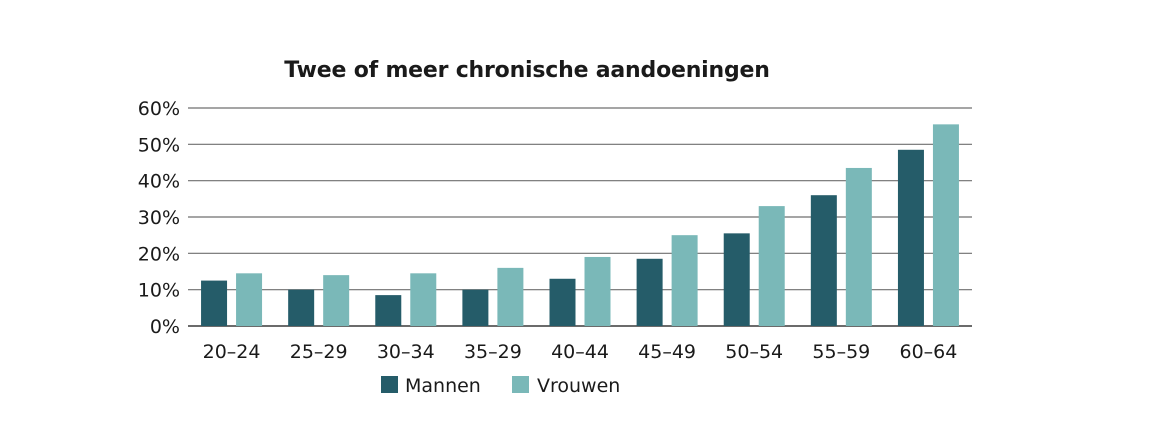 The image size is (1158, 446). I want to click on legend-label-mannen: Mannen, so click(443, 386).